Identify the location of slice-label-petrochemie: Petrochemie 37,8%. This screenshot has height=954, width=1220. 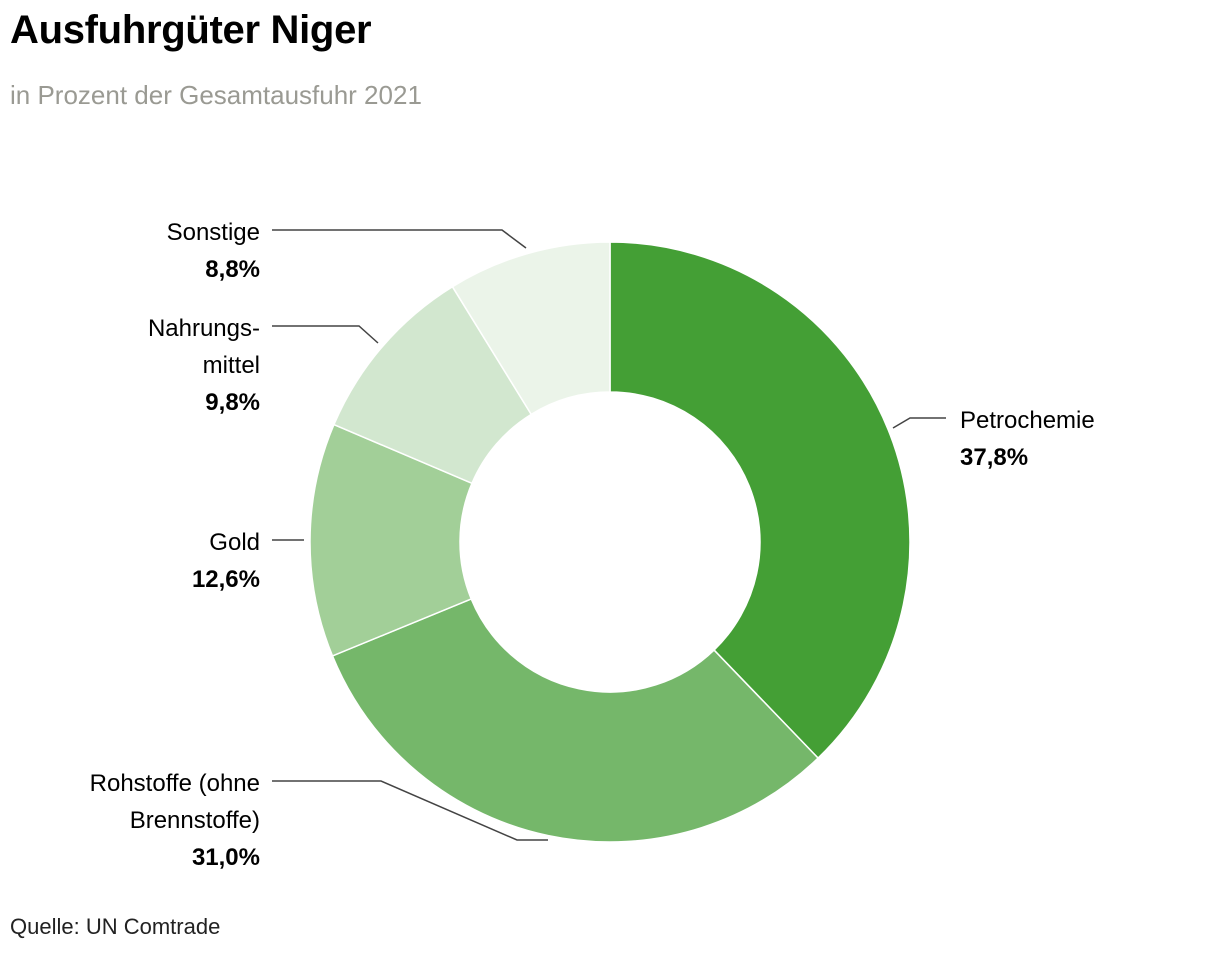
(1027, 439).